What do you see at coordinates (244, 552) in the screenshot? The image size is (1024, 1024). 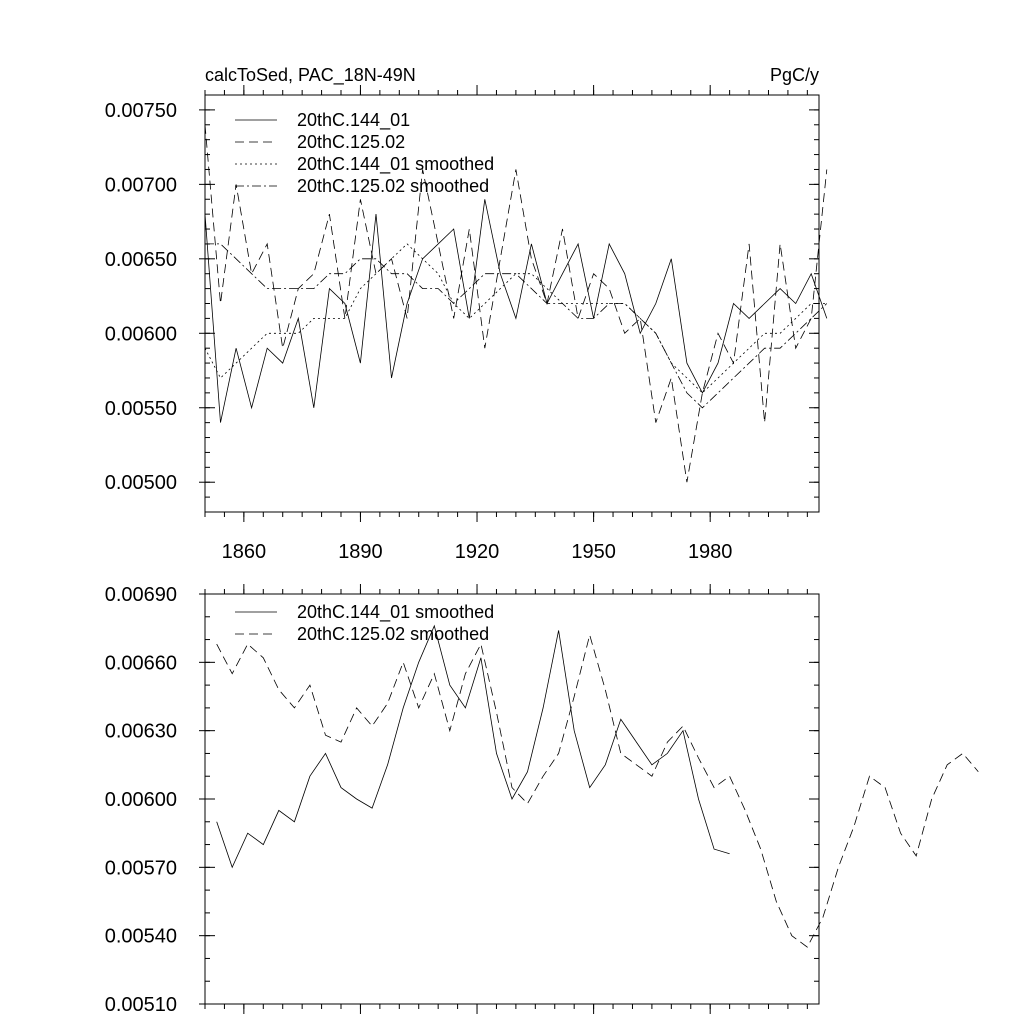 I see `x-tick-label: 1860` at bounding box center [244, 552].